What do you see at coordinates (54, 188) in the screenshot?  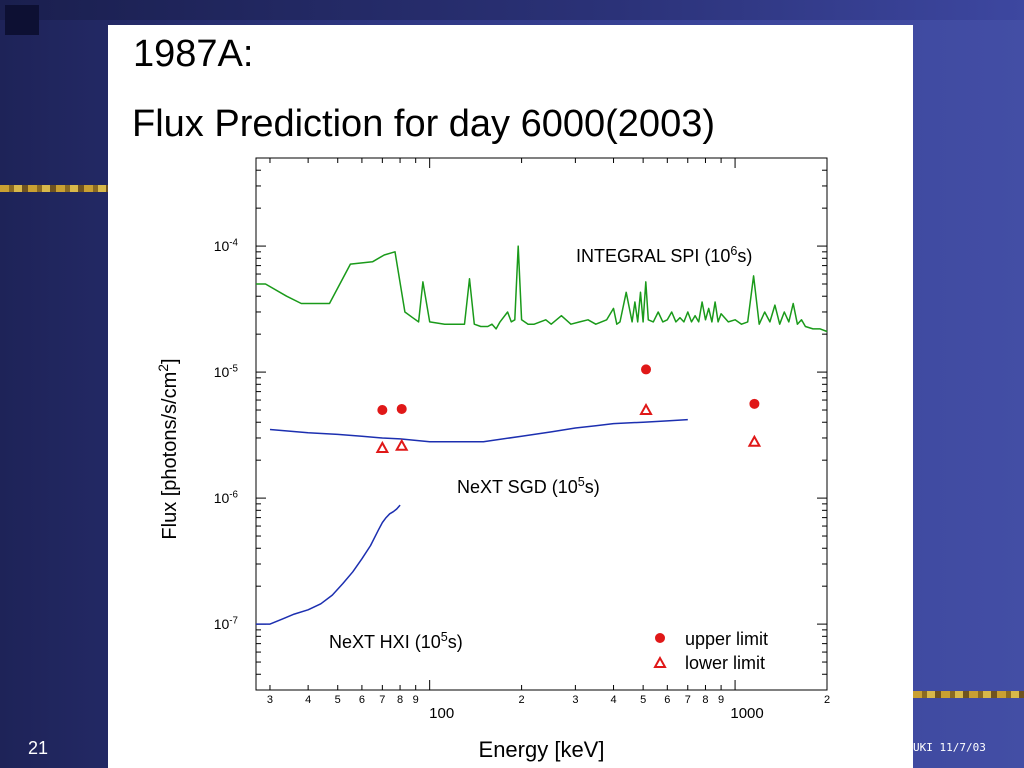 I see `decorative-stripe-left` at bounding box center [54, 188].